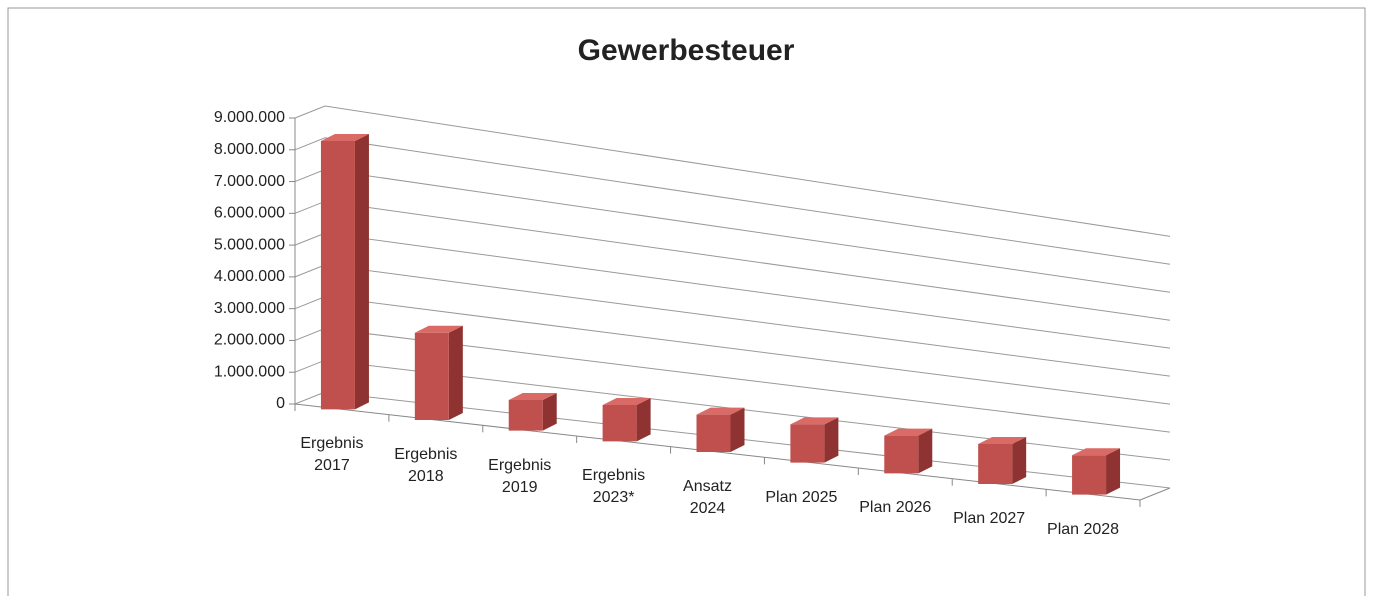 Image resolution: width=1373 pixels, height=596 pixels. What do you see at coordinates (280, 403) in the screenshot?
I see `y-tick-label: 0` at bounding box center [280, 403].